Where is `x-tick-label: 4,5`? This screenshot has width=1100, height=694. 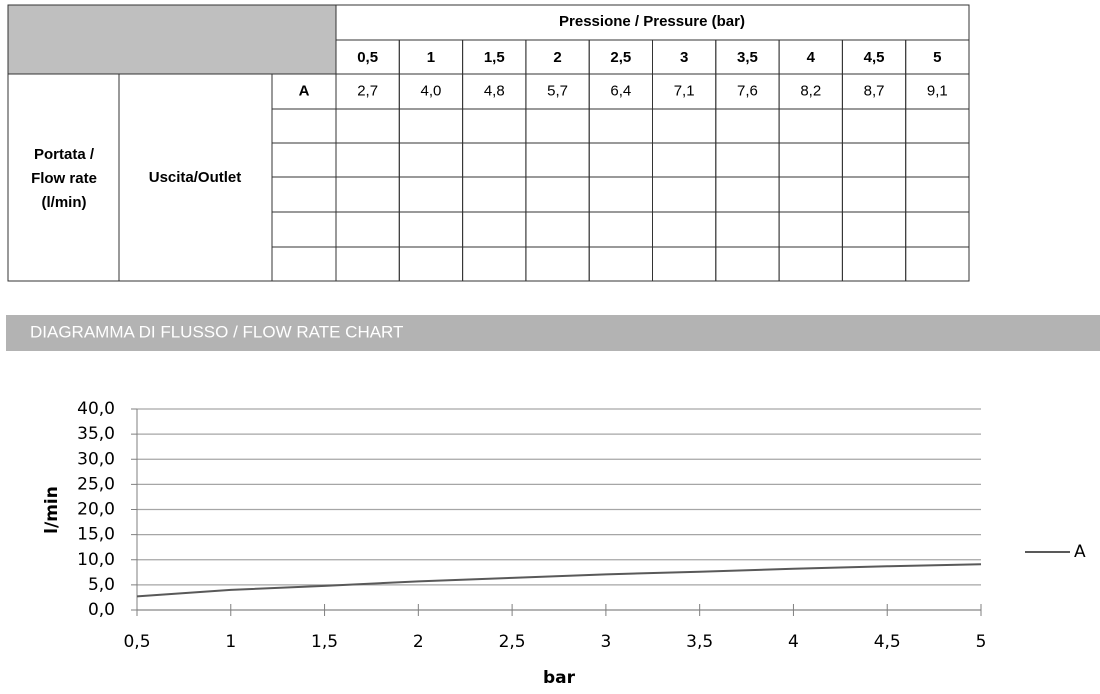 x-tick-label: 4,5 is located at coordinates (887, 642).